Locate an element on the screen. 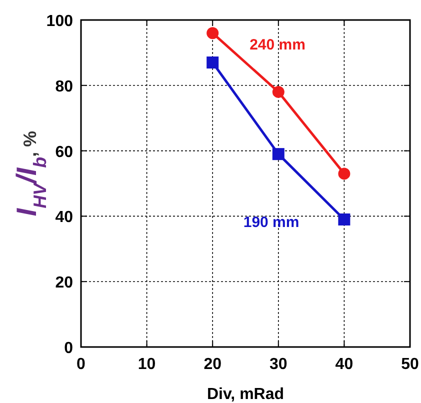  series-label: 190 mm is located at coordinates (271, 222).